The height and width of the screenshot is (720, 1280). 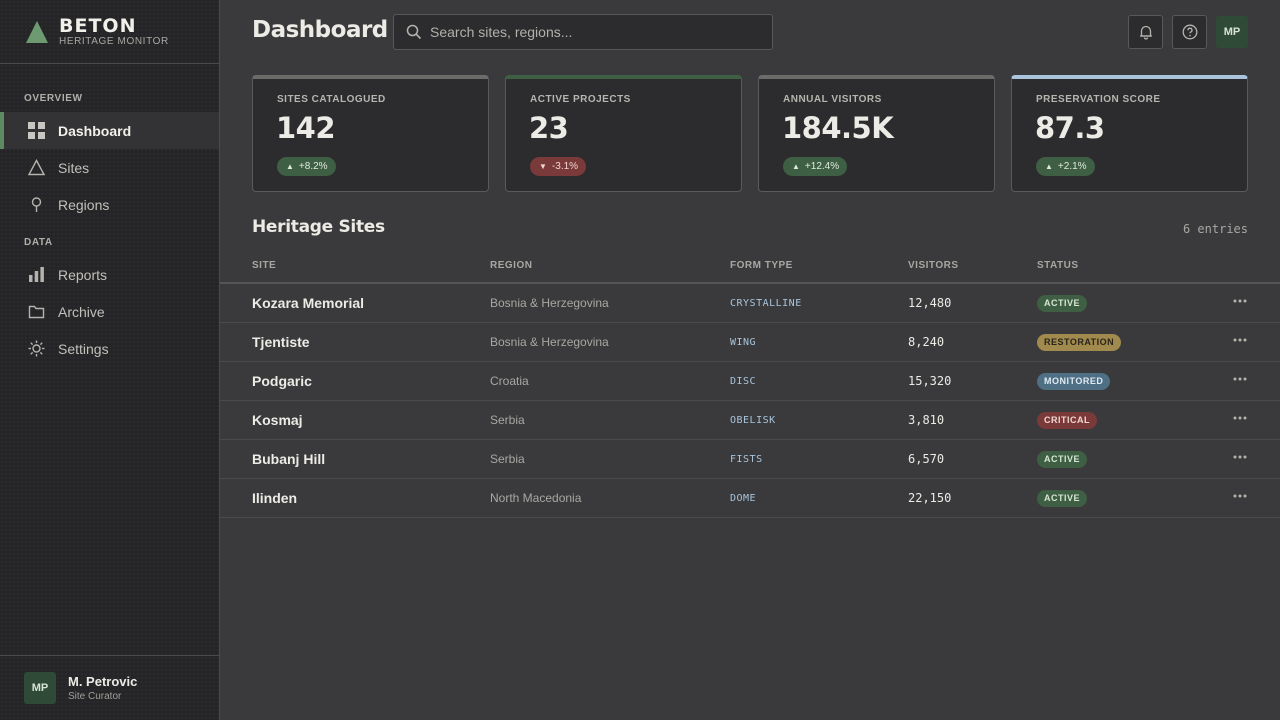 I want to click on stat-value: 87.3, so click(x=1070, y=128).